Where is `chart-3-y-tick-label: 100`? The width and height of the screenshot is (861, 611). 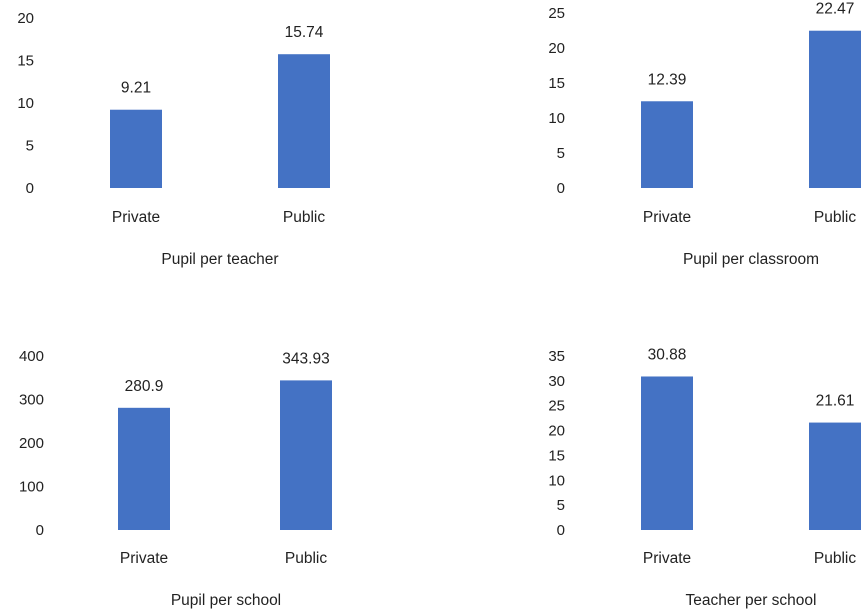 chart-3-y-tick-label: 100 is located at coordinates (31, 487).